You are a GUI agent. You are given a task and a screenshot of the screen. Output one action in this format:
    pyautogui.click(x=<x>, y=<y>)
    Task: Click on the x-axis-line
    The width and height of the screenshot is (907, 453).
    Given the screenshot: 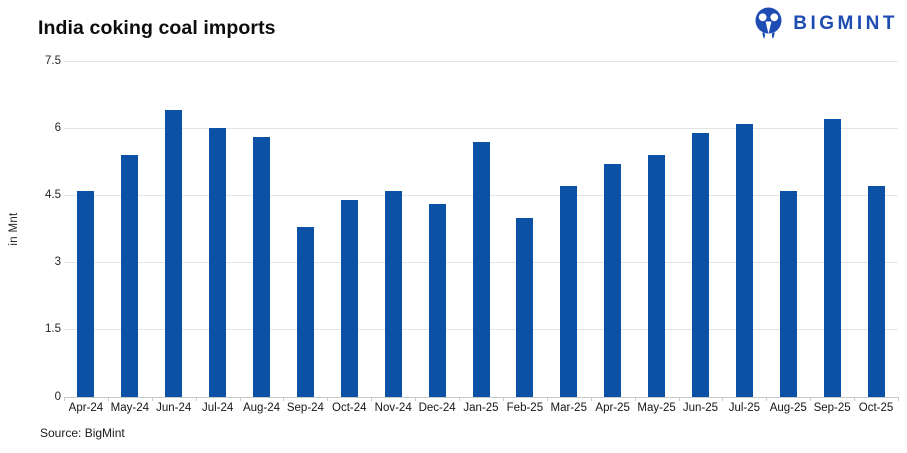 What is the action you would take?
    pyautogui.click(x=481, y=397)
    